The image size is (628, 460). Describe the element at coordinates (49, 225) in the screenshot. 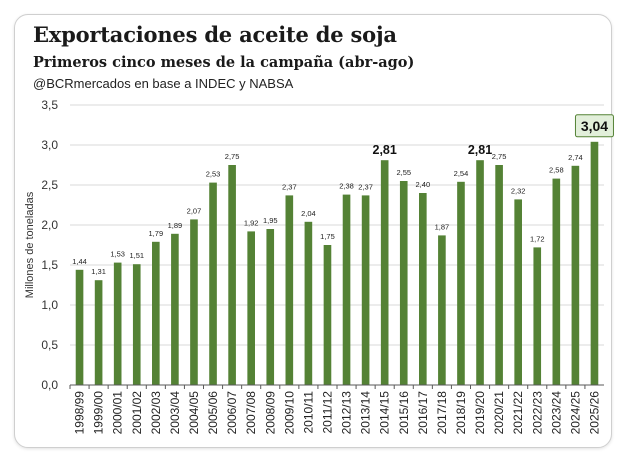

I see `y-tick-label: 2,0` at that location.